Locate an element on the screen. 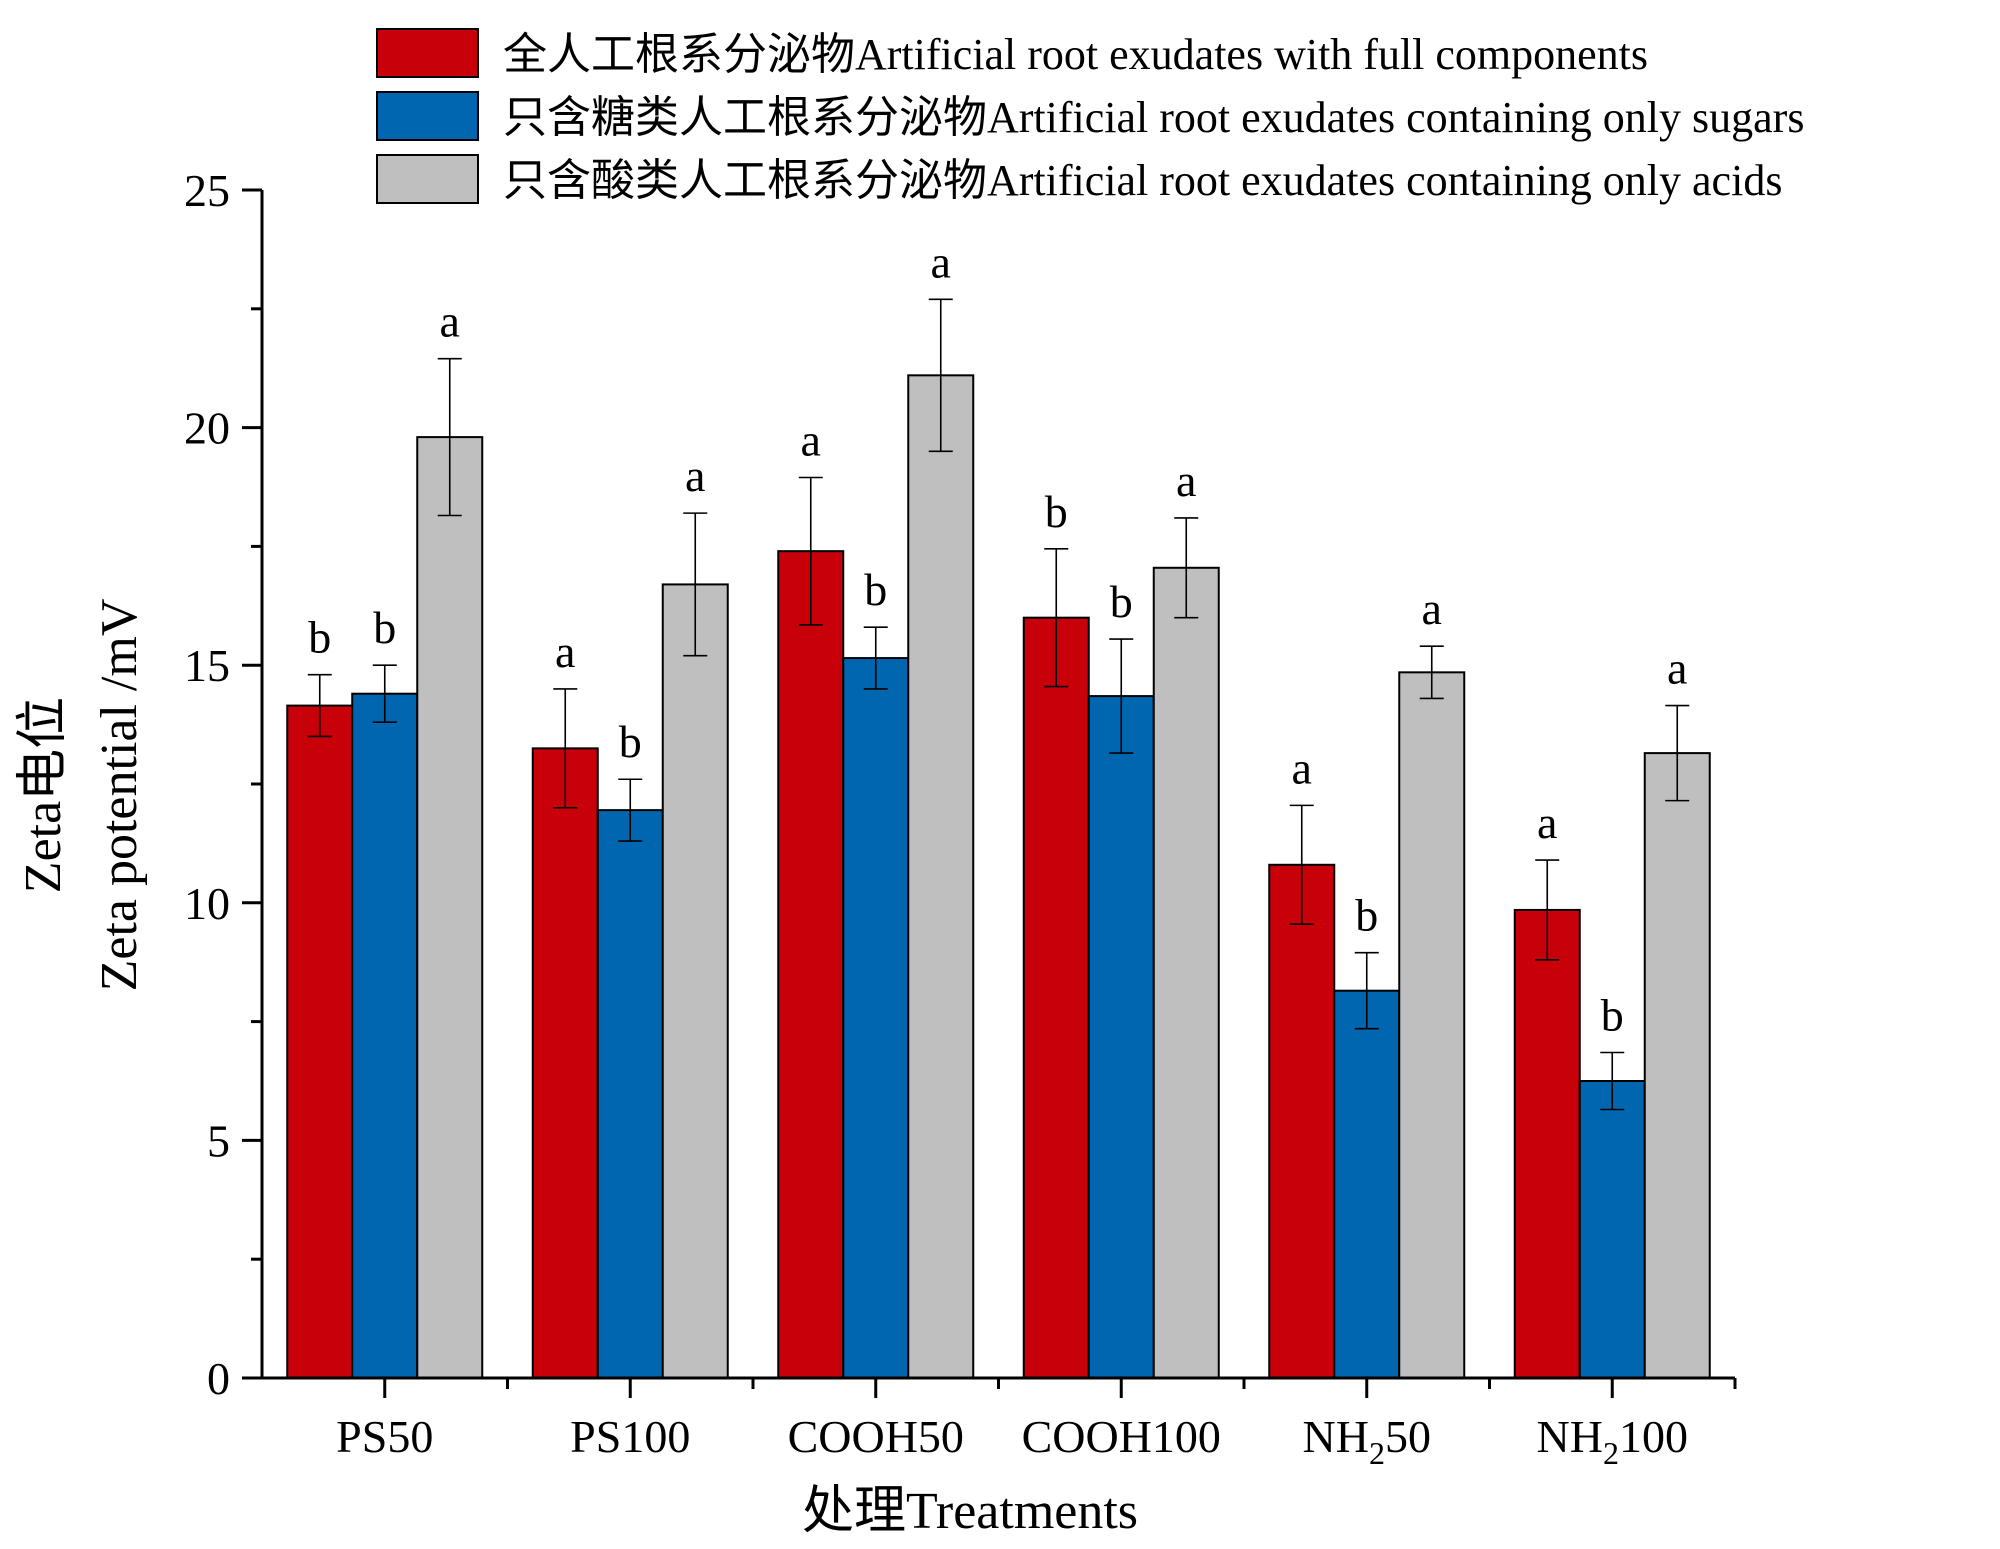 This screenshot has height=1549, width=2000. error-bar-series1-cat5 is located at coordinates (1301, 864).